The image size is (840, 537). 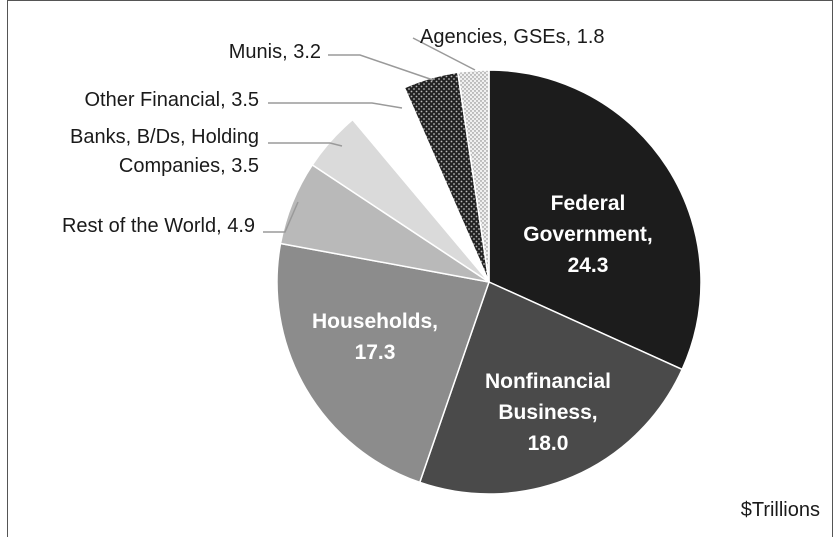 What do you see at coordinates (512, 37) in the screenshot?
I see `slice-label: Agencies, GSEs, 1.8` at bounding box center [512, 37].